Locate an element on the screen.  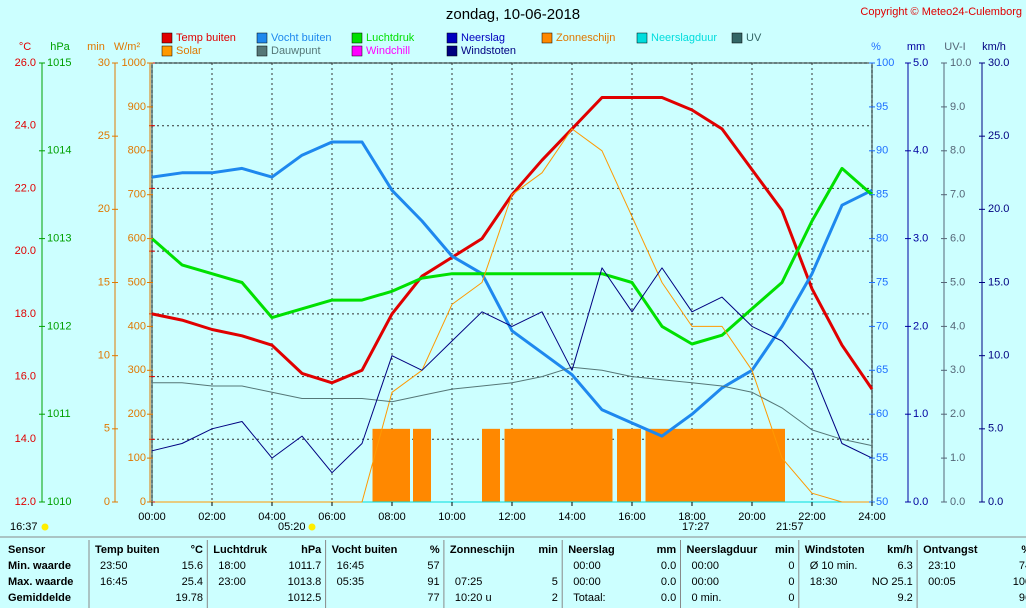
table-cell: 1012.5 is located at coordinates (305, 598).